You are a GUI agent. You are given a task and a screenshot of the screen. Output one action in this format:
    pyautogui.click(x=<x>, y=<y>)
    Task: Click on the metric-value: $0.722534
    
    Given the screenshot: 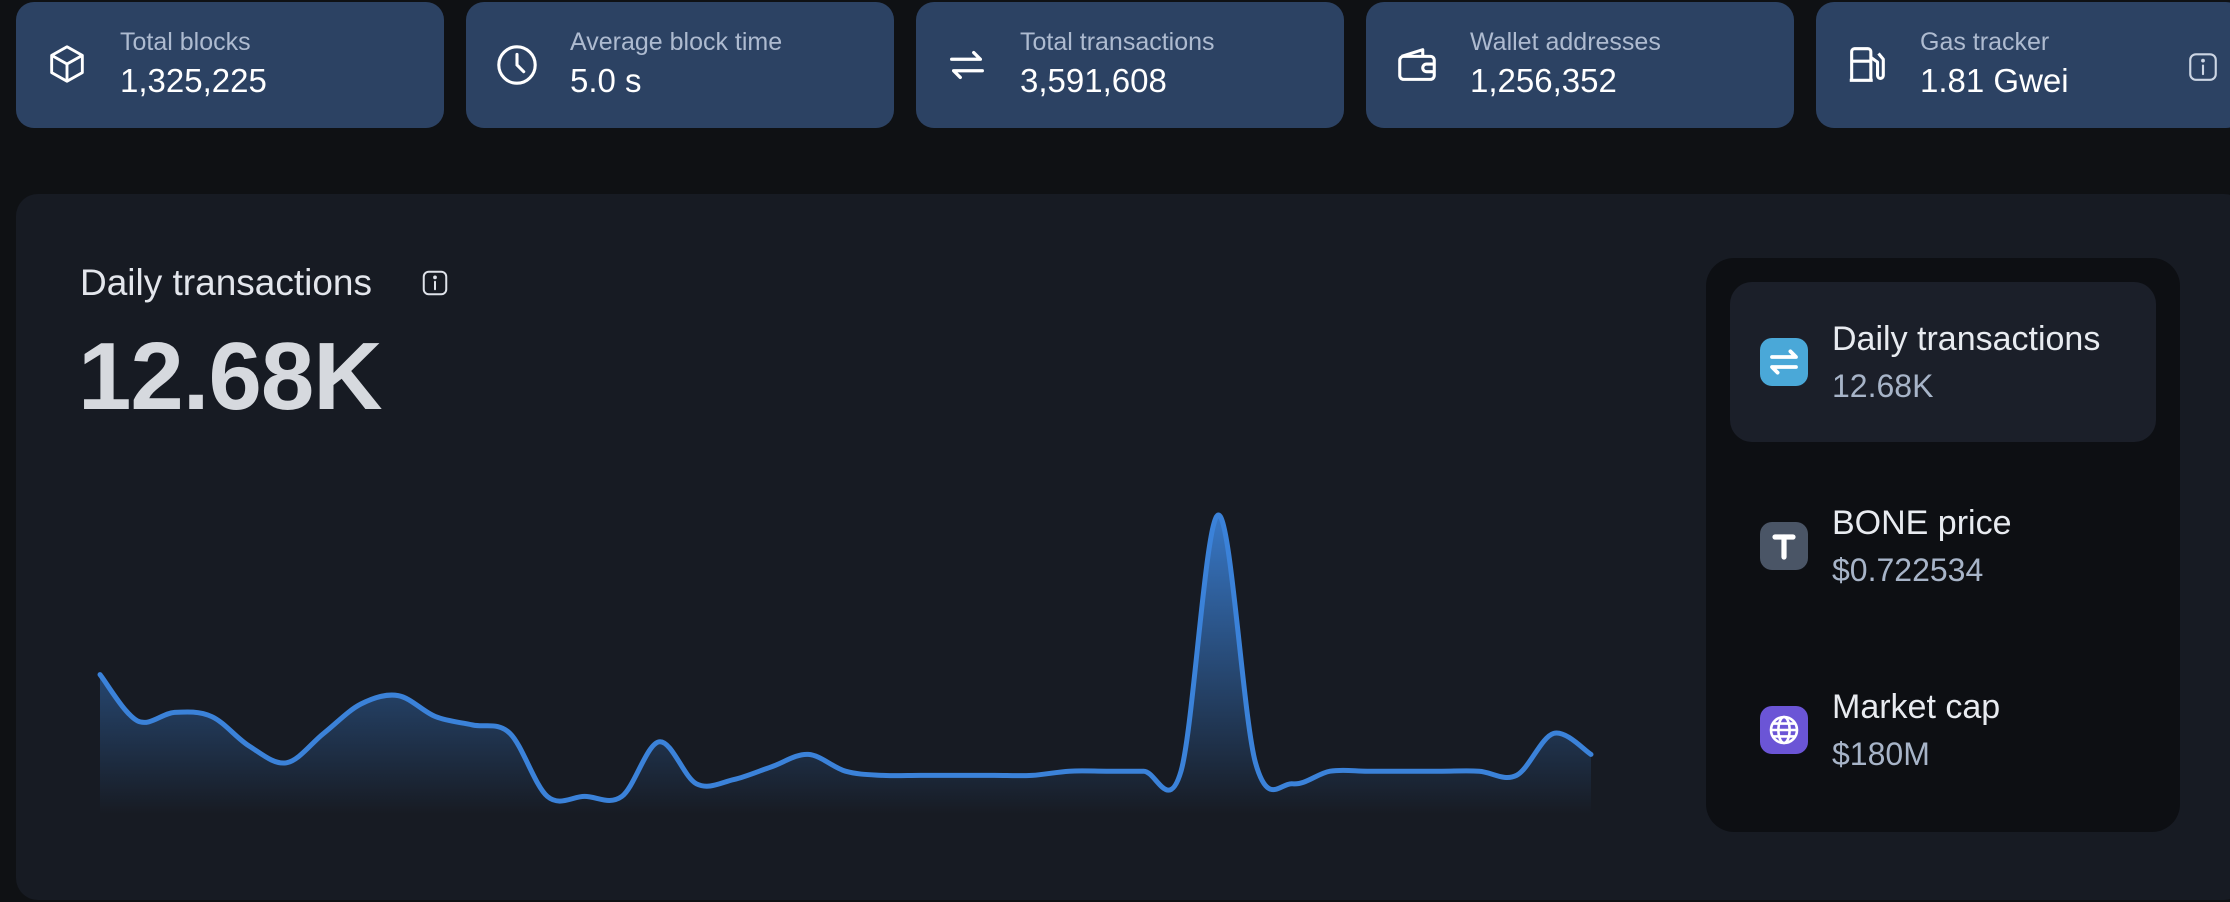 What is the action you would take?
    pyautogui.click(x=1908, y=570)
    